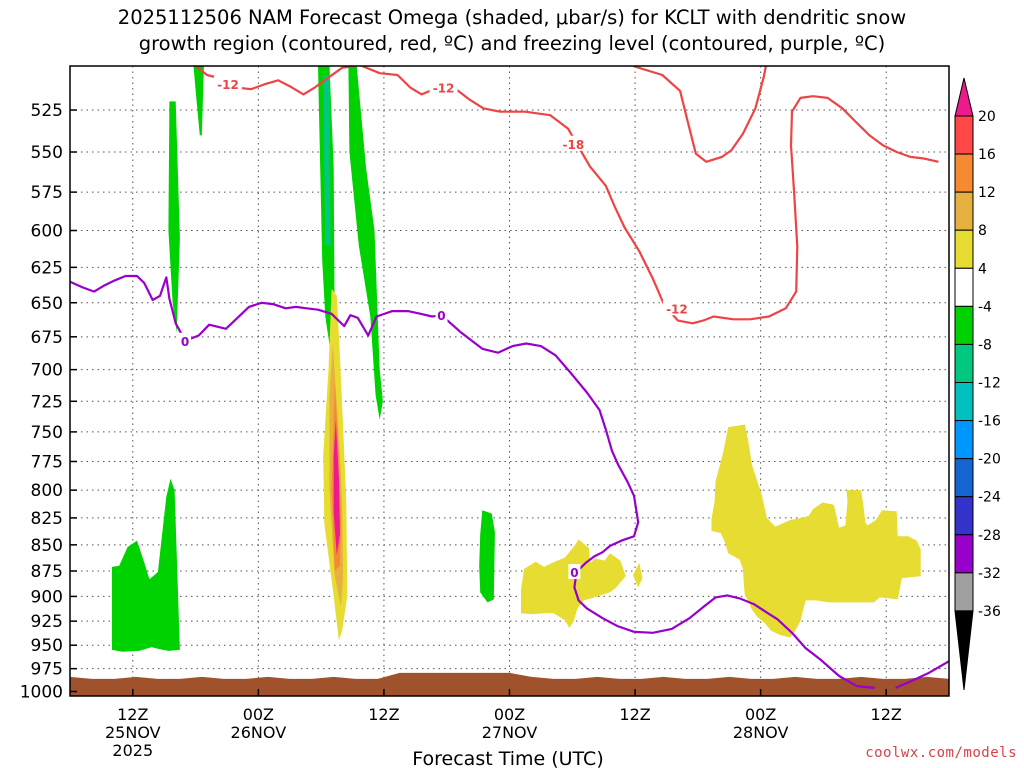 This screenshot has height=768, width=1024. What do you see at coordinates (982, 269) in the screenshot?
I see `colorbar-label: 4` at bounding box center [982, 269].